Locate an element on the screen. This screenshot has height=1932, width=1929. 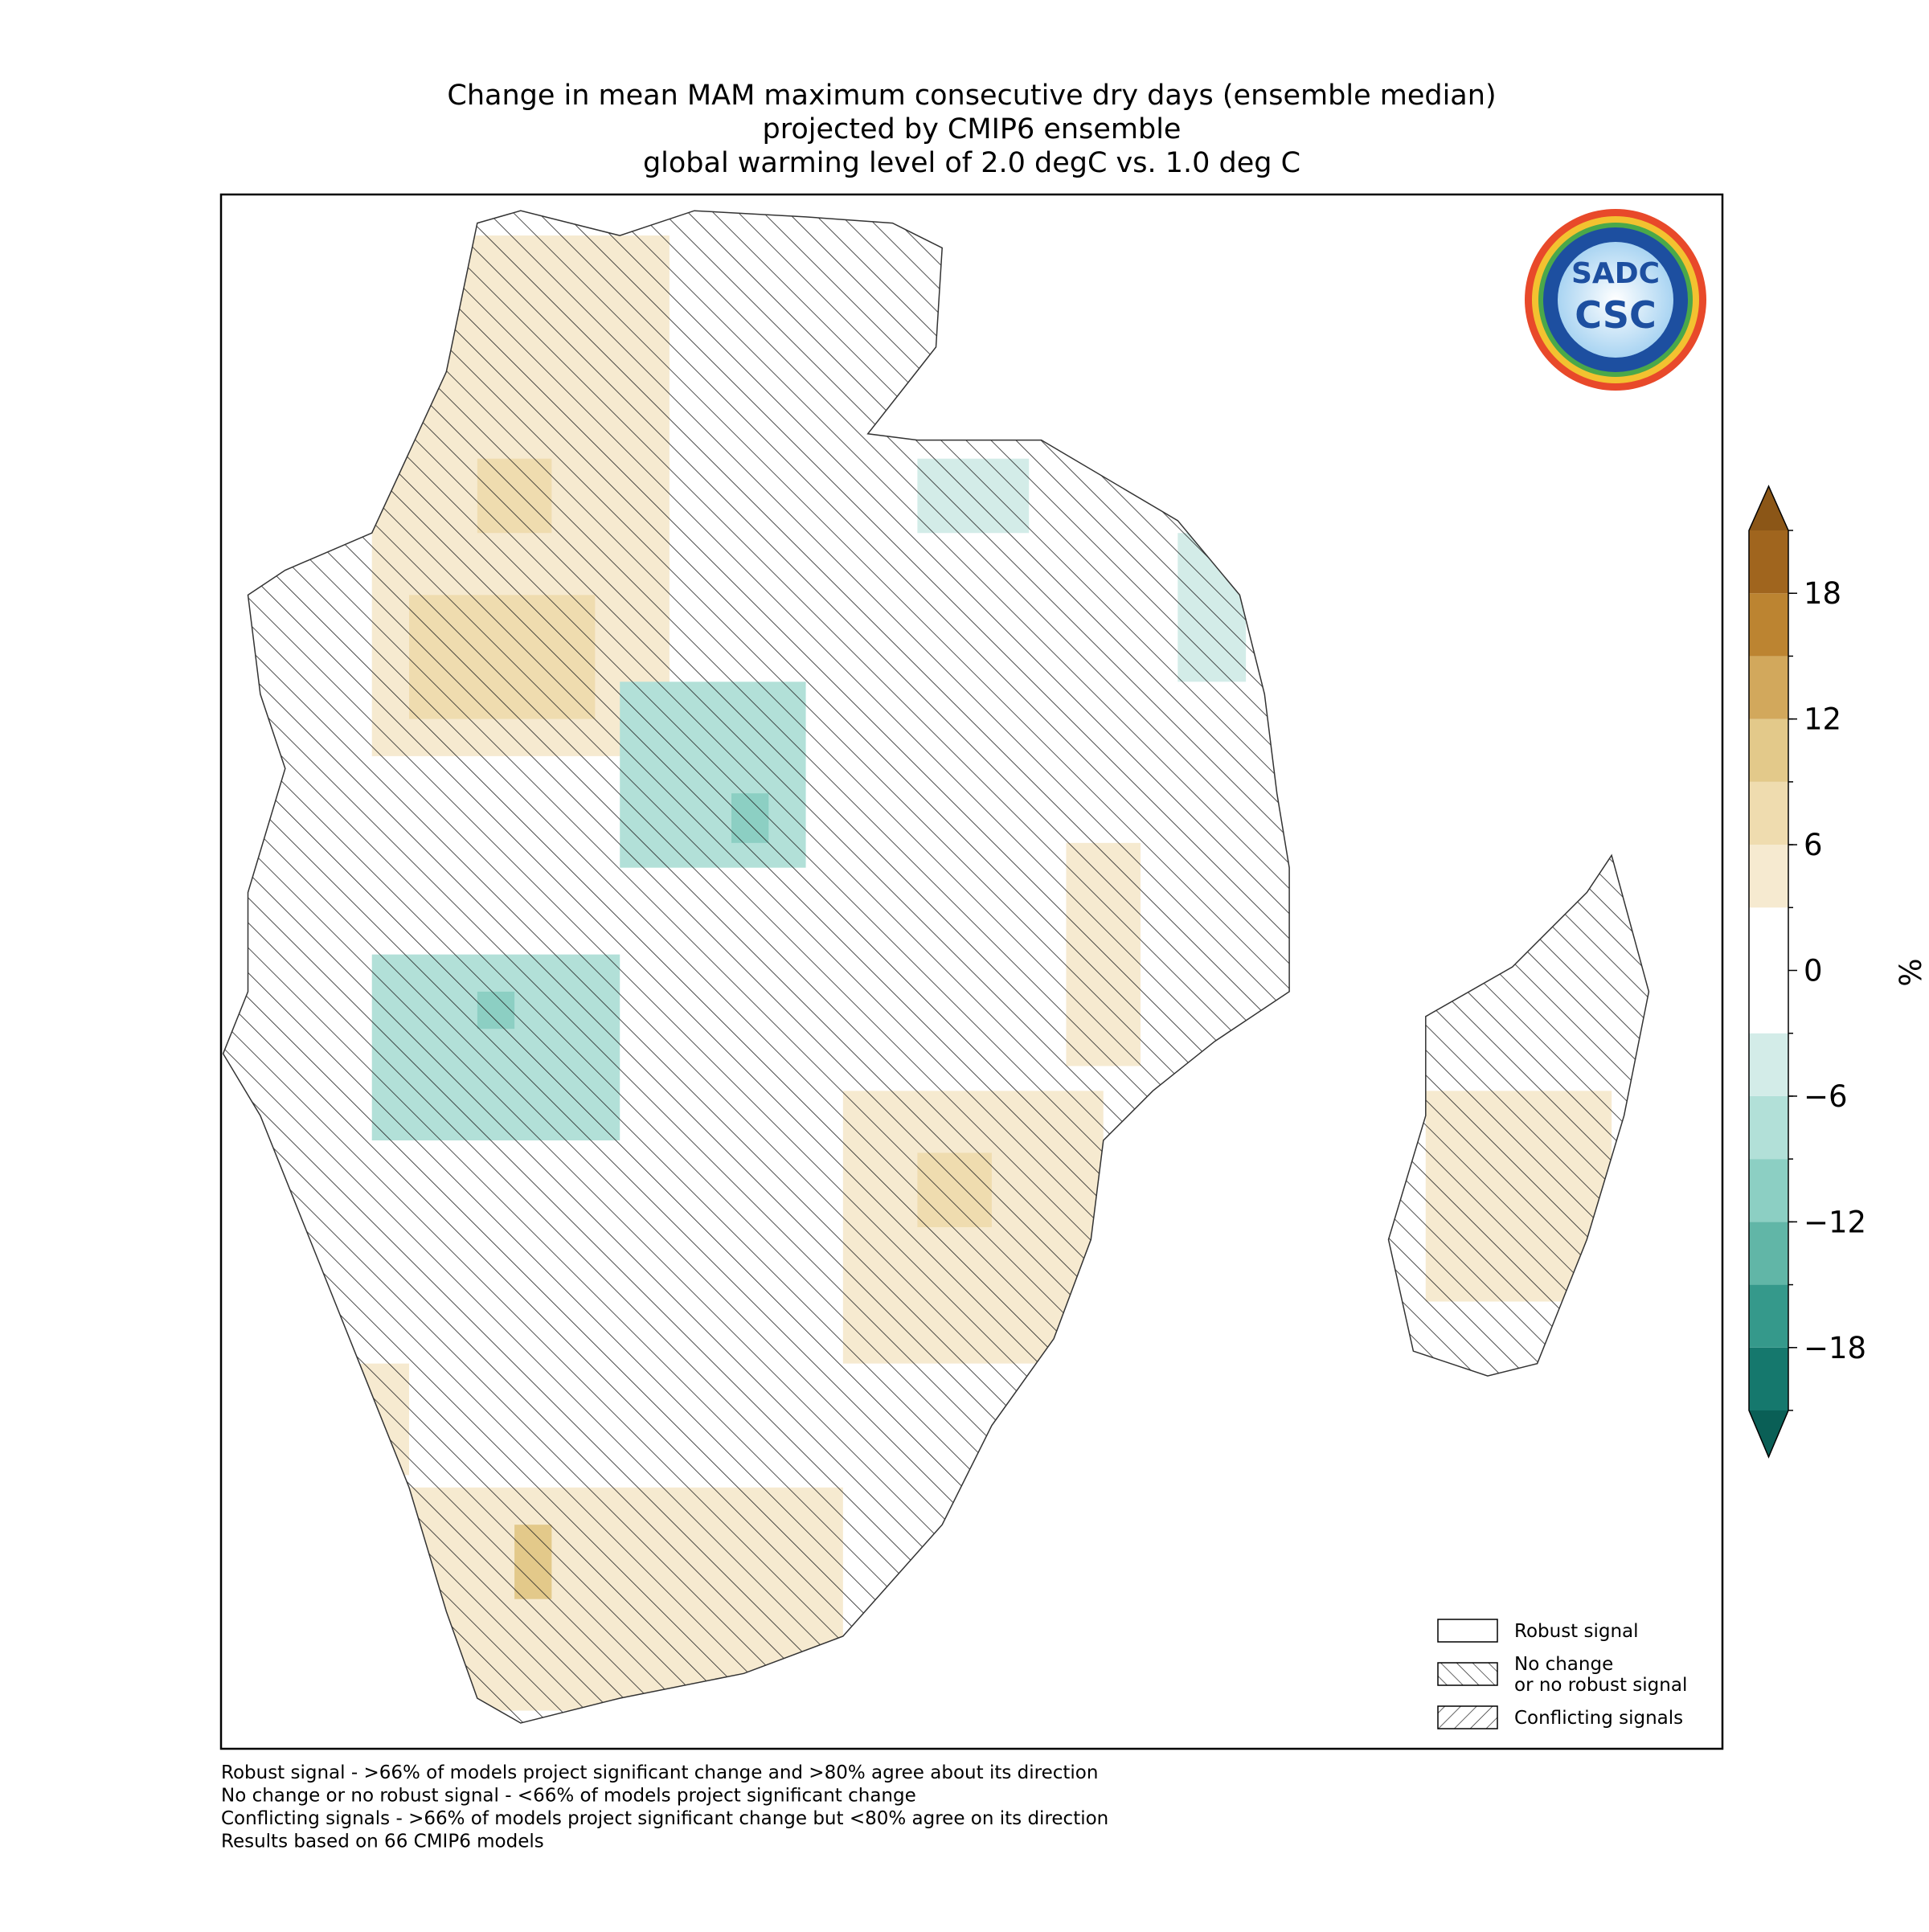
footnote: Results based on 66 CMIP6 models is located at coordinates (382, 1842).